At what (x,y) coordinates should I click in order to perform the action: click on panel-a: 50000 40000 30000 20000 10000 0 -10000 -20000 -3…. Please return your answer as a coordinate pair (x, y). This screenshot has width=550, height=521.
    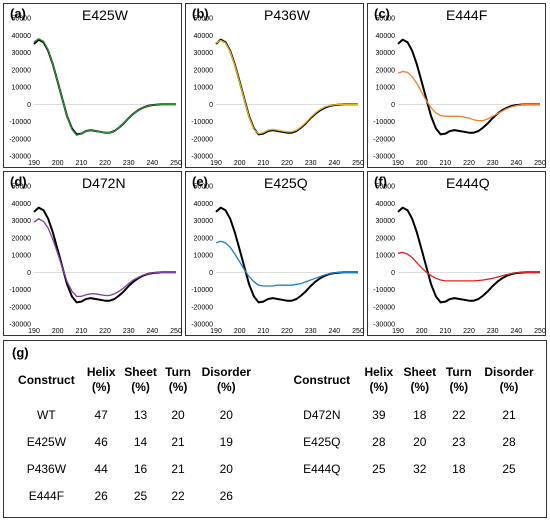
    Looking at the image, I should click on (92, 85).